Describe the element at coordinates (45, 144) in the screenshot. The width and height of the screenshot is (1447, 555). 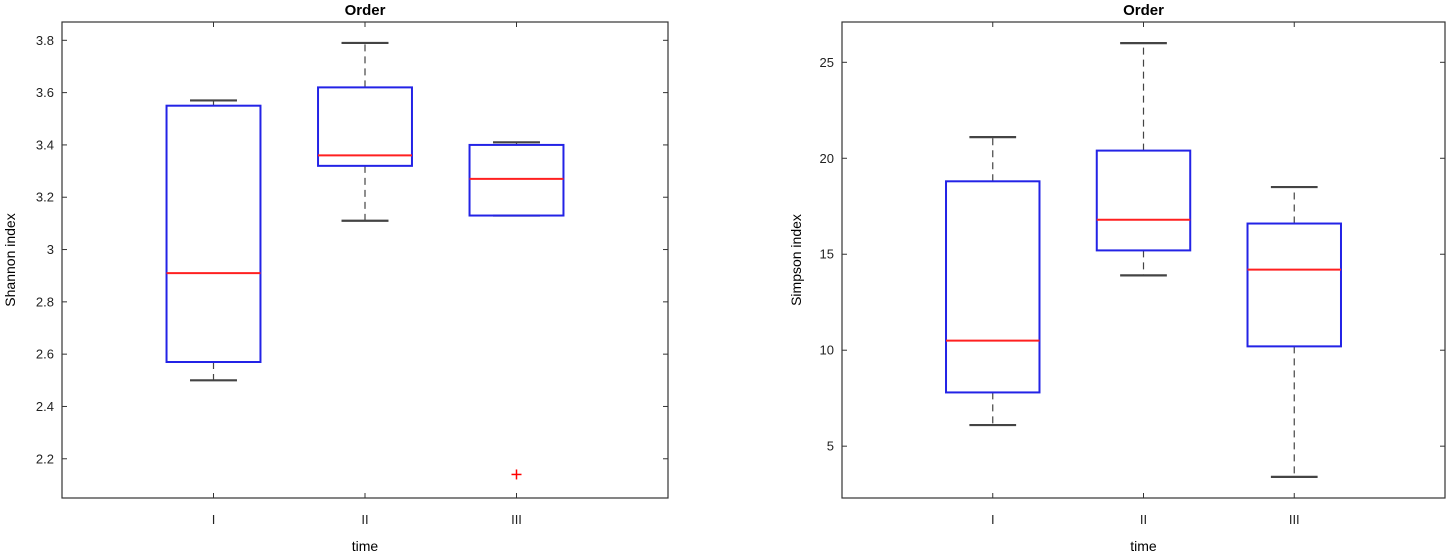
I see `y-tick-label: 3.4` at that location.